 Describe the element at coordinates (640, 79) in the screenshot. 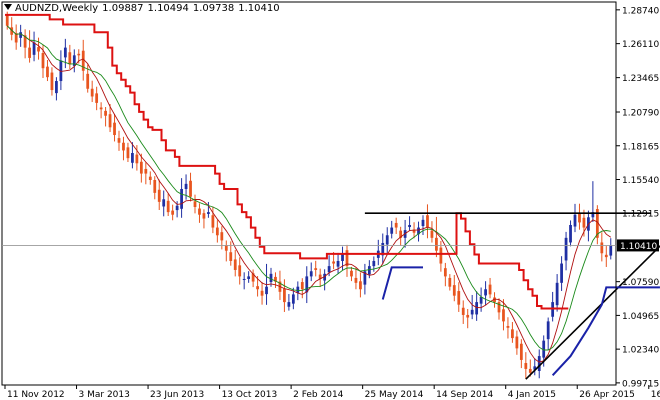

I see `y-tick-label-2: 1.23465` at that location.